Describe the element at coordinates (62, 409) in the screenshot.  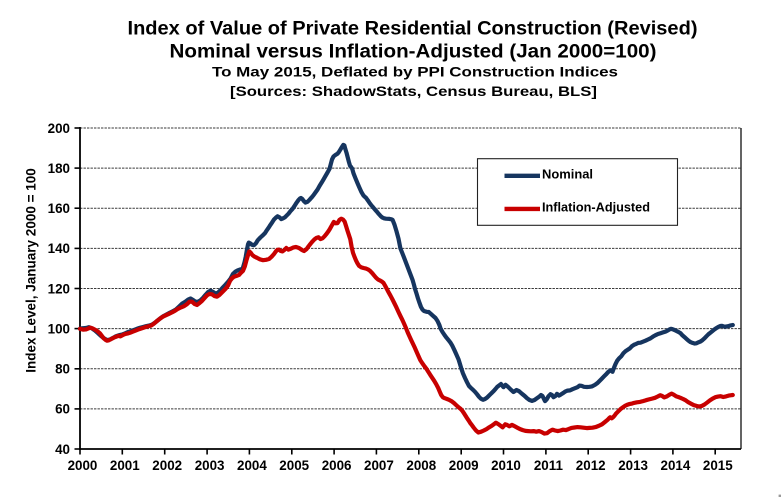
I see `svg-text: 60` at that location.